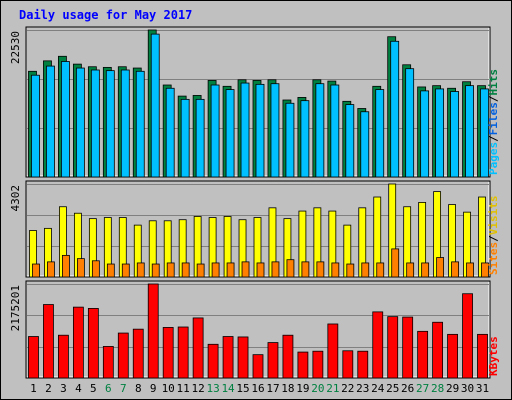 Image resolution: width=512 pixels, height=400 pixels. Describe the element at coordinates (493, 122) in the screenshot. I see `legend-hits-files-pages: Pages/Files/Hits` at that location.